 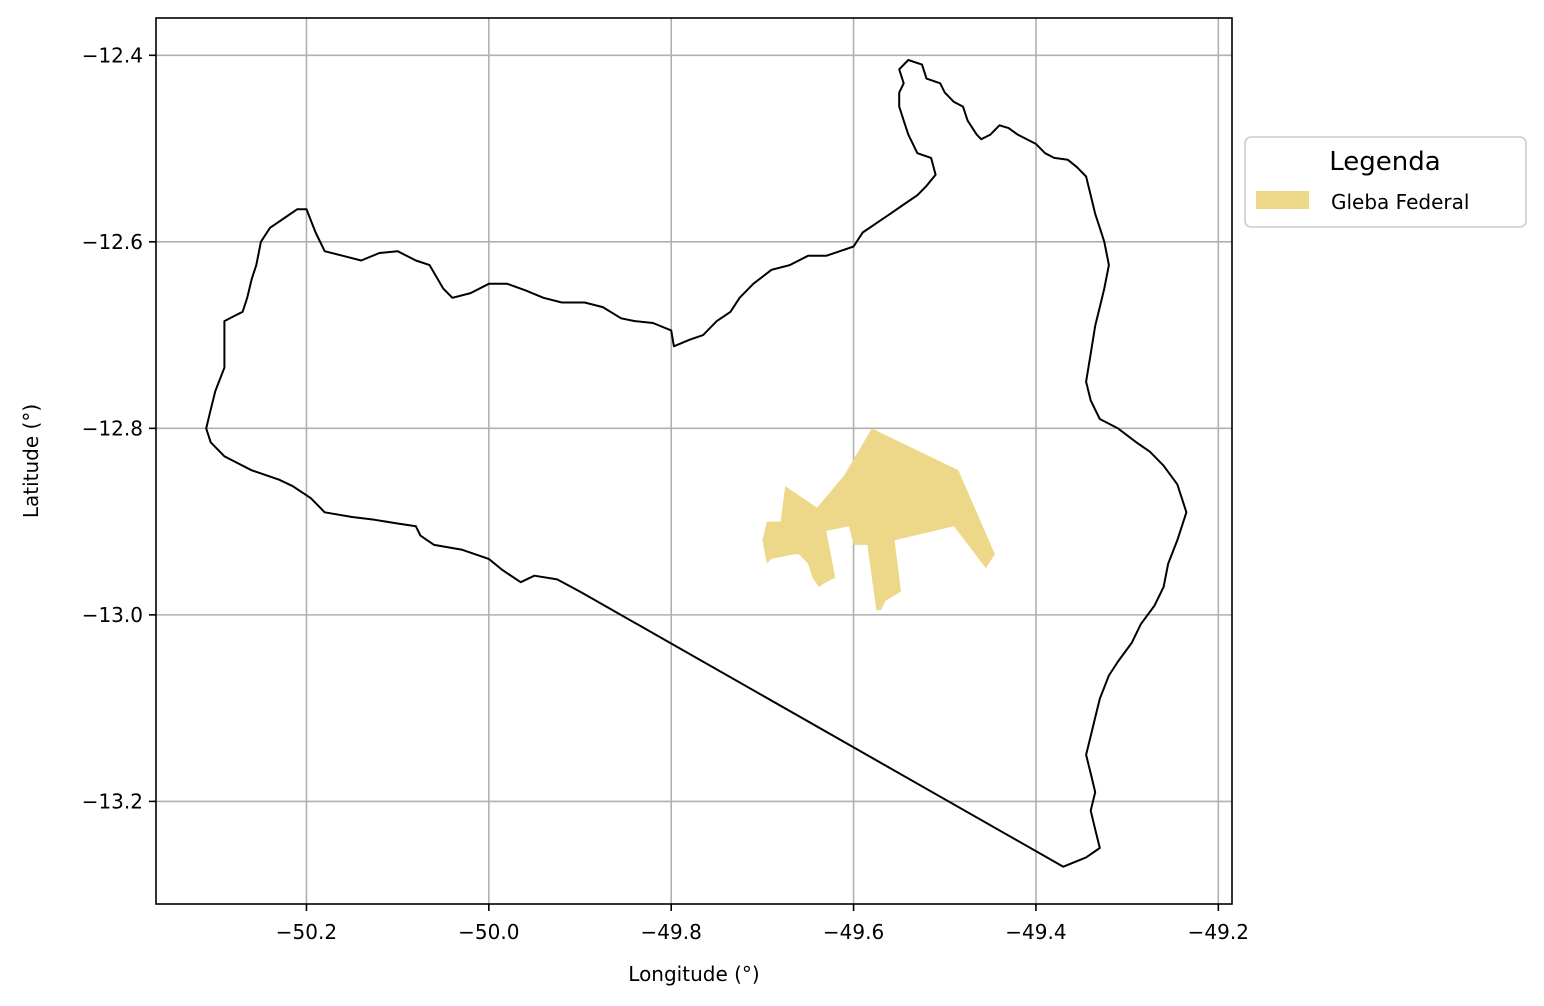 I want to click on x-tick-label: −49.4, so click(x=1035, y=932).